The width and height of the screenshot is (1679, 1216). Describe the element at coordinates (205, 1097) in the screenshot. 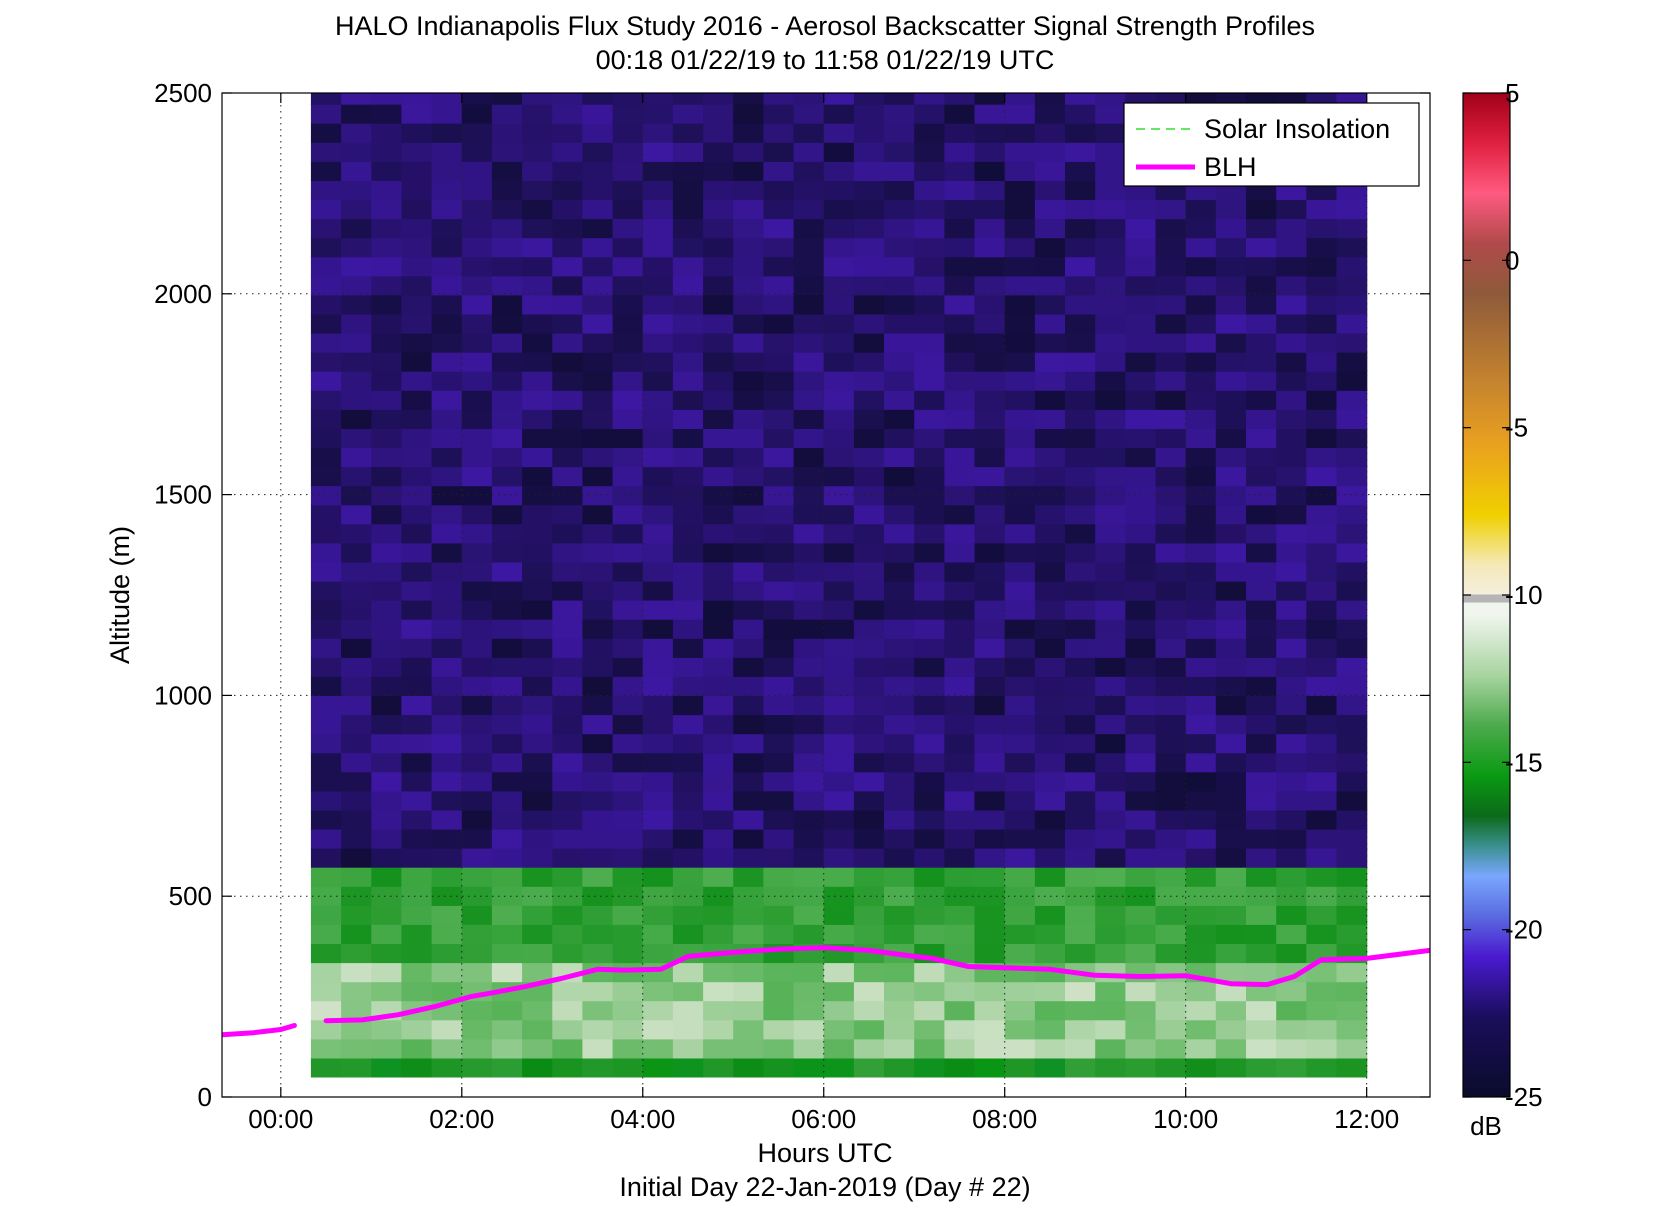

I see `y-tick-label: 0` at that location.